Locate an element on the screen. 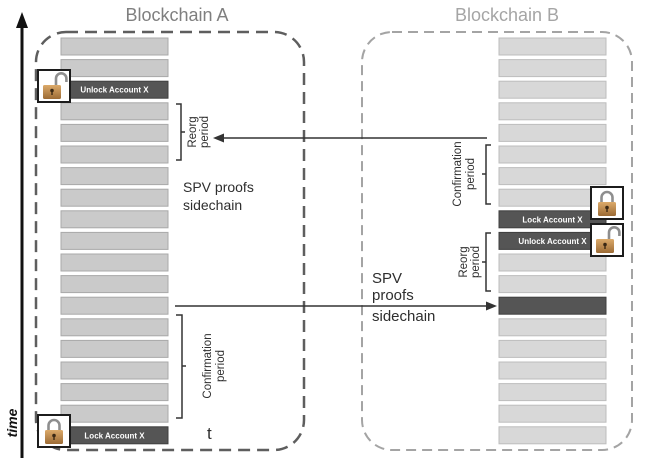  blockchain-b-confirmation-bracket is located at coordinates (486, 174).